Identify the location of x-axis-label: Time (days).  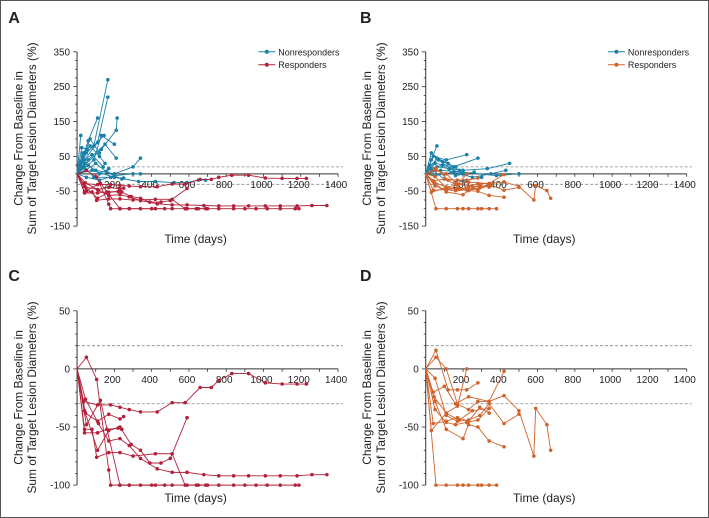
(544, 239).